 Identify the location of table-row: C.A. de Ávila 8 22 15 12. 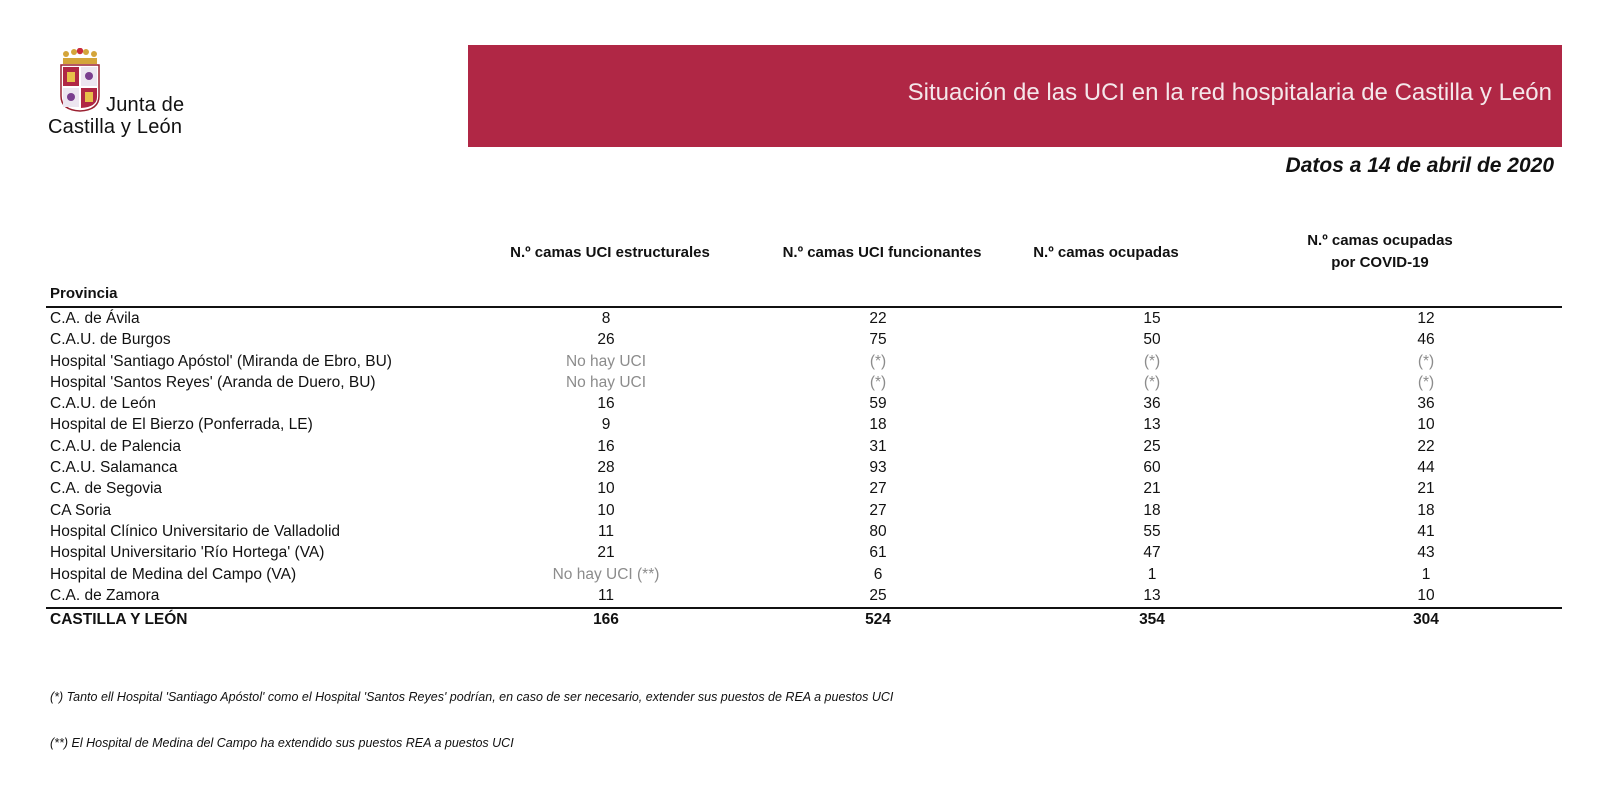
(804, 318).